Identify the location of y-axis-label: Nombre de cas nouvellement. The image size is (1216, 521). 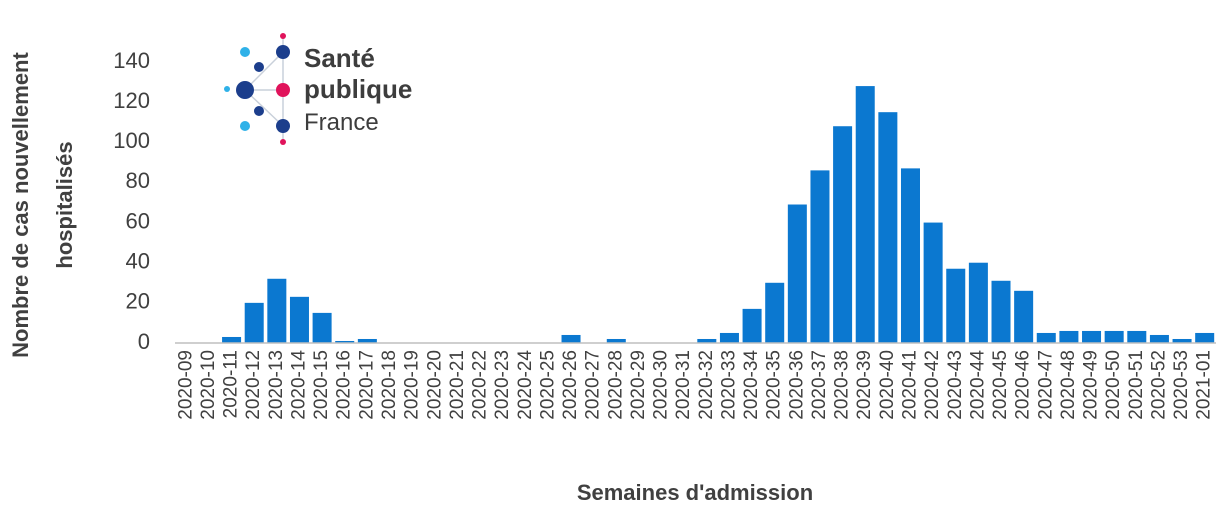
(20, 205).